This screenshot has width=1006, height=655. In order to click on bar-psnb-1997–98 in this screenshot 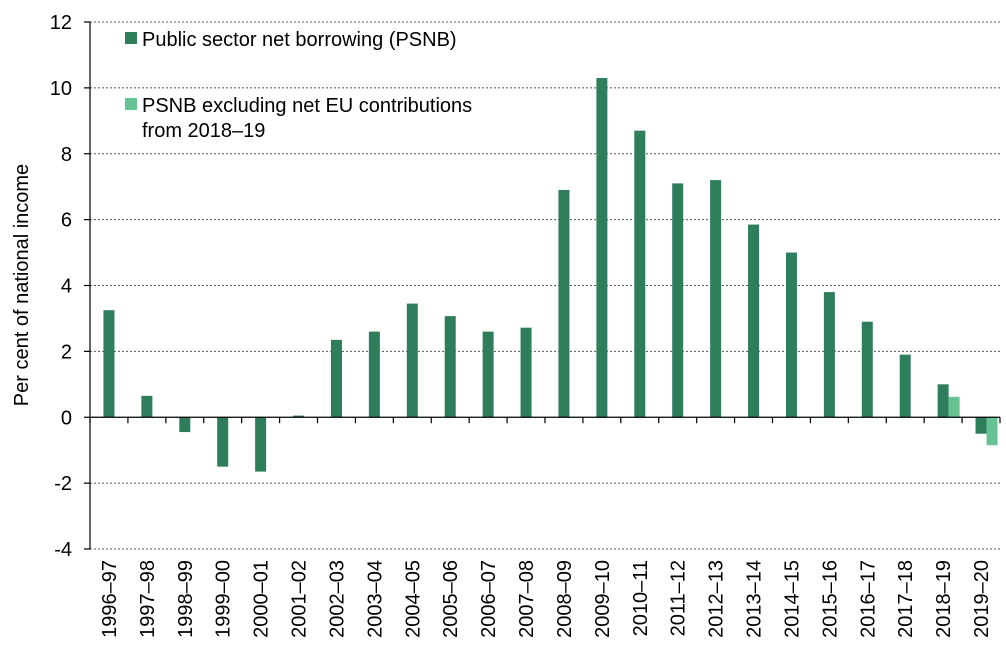, I will do `click(147, 406)`.